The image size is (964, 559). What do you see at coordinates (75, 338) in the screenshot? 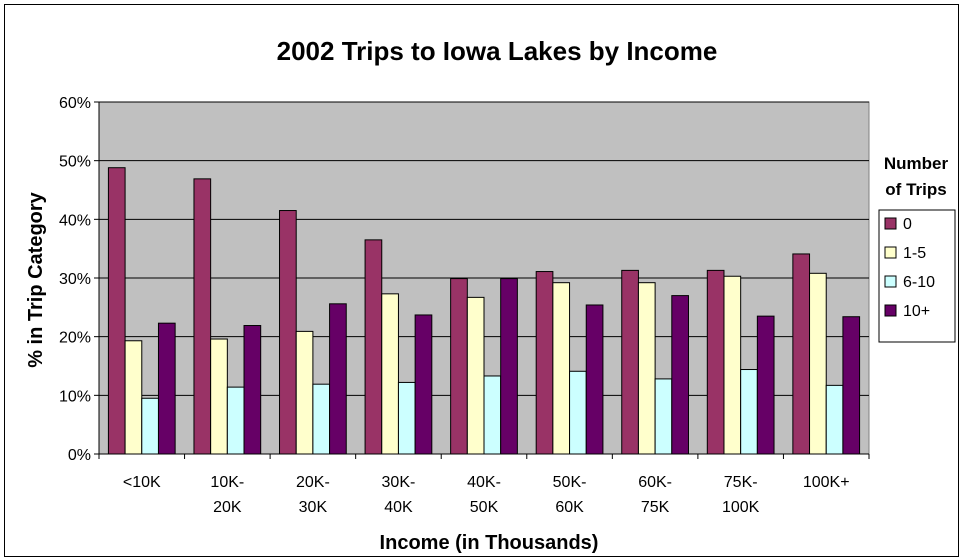
I see `y-tick-label: 20%` at bounding box center [75, 338].